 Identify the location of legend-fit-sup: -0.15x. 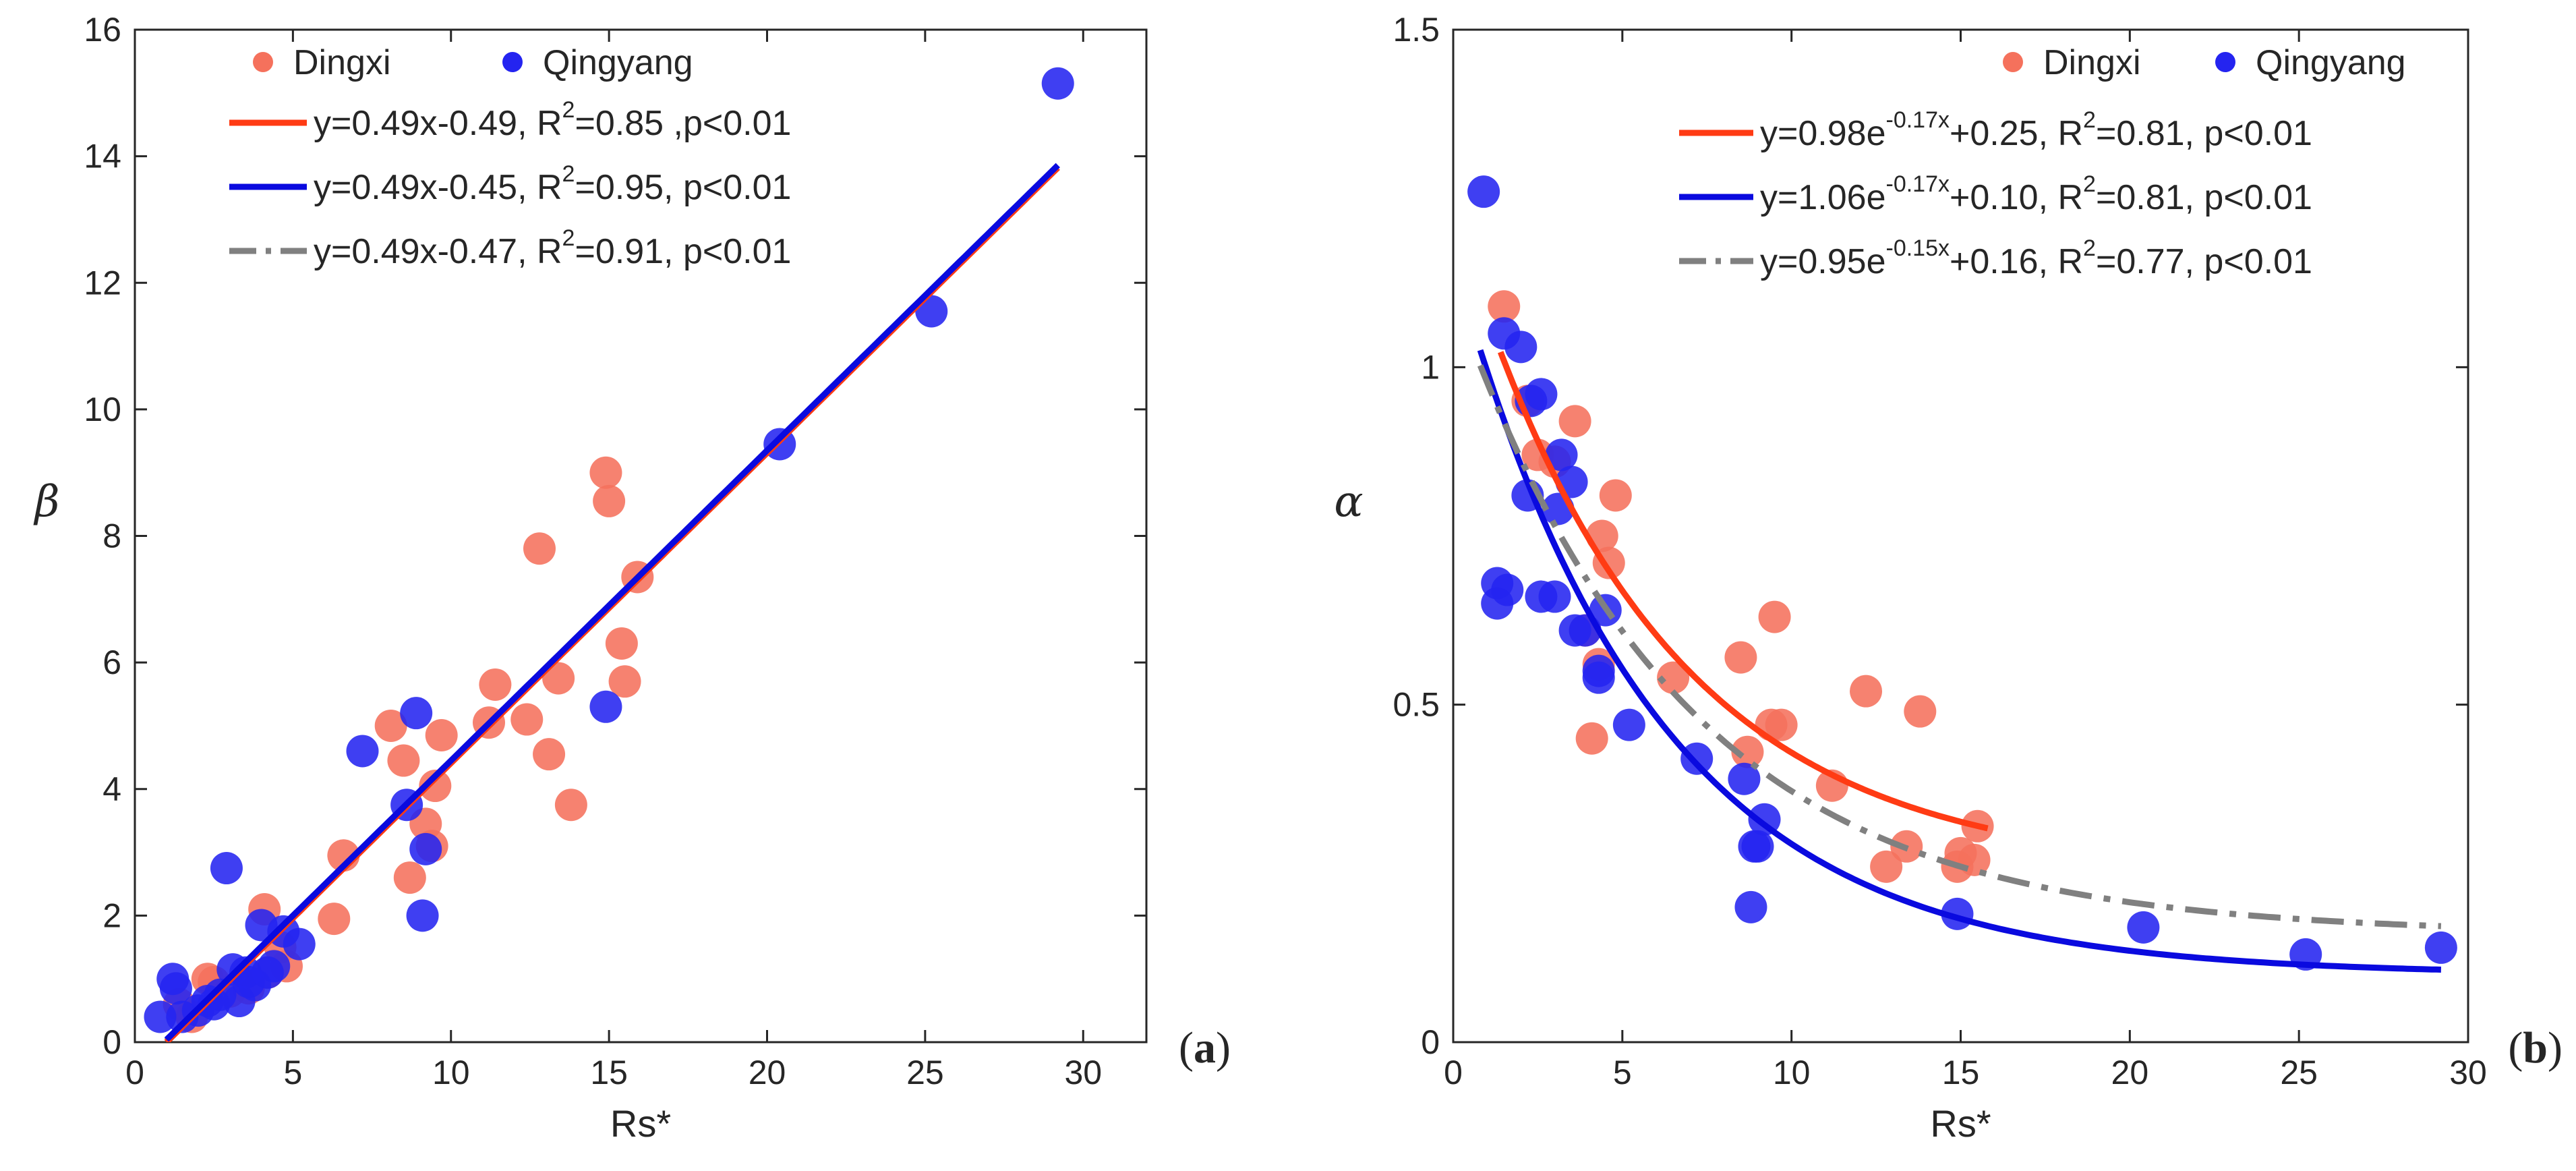
(1918, 248).